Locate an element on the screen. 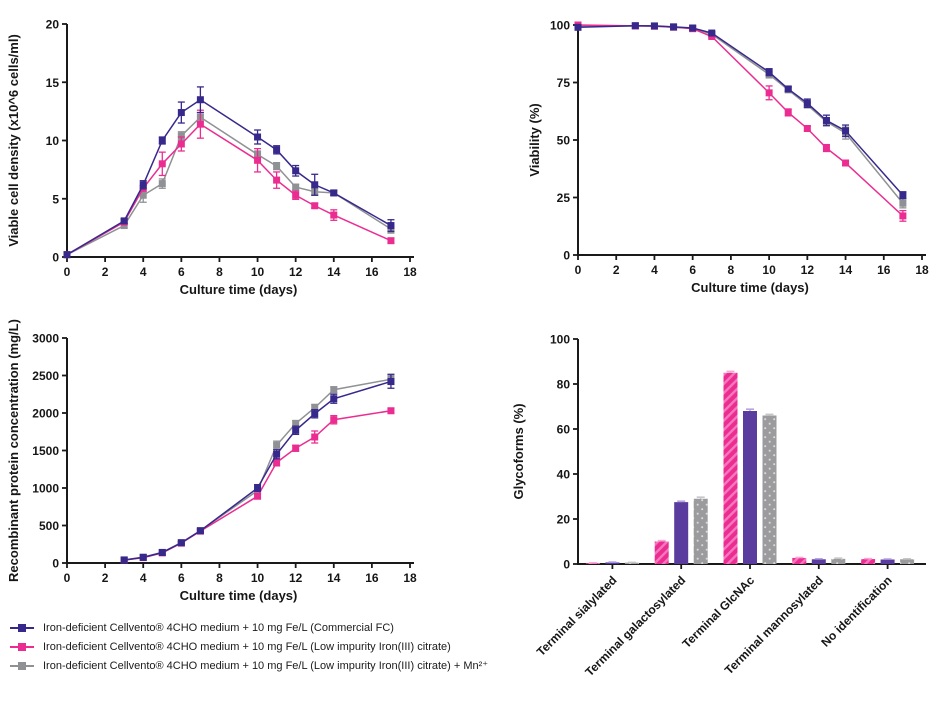 The height and width of the screenshot is (705, 950). svg-text: 500 is located at coordinates (49, 526).